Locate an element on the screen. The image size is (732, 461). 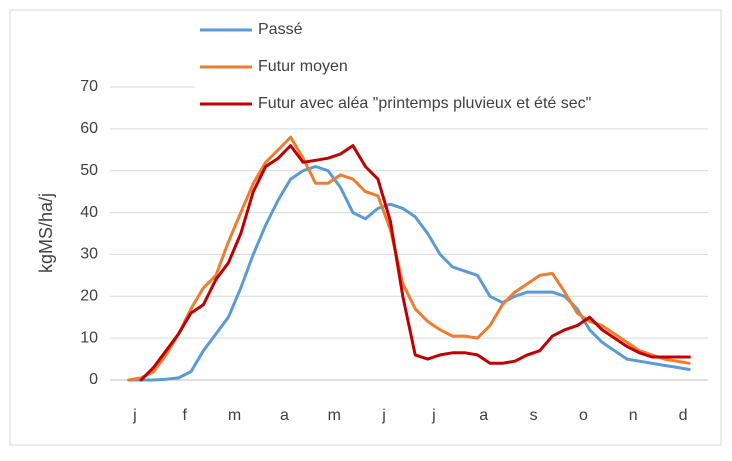
x-tick-label: s is located at coordinates (534, 415).